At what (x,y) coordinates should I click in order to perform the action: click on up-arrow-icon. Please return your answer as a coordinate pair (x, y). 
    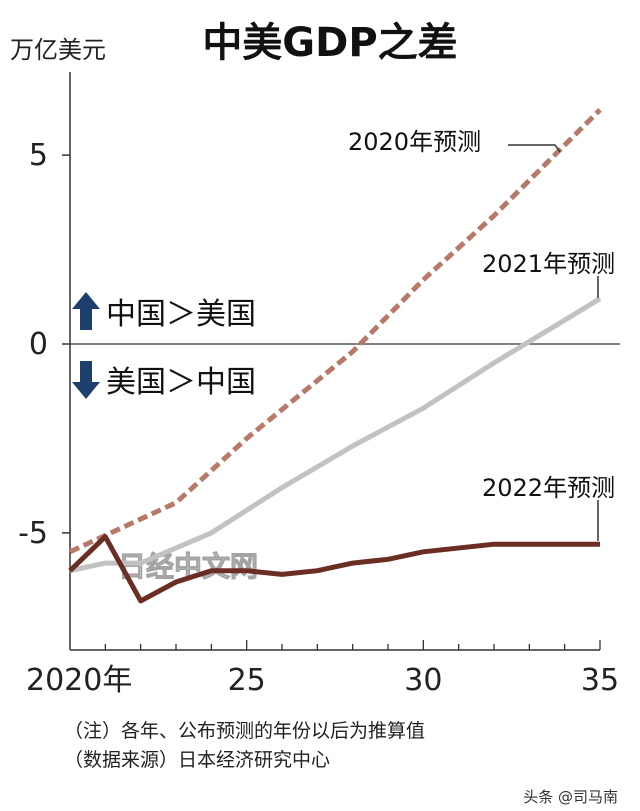
    Looking at the image, I should click on (86, 311).